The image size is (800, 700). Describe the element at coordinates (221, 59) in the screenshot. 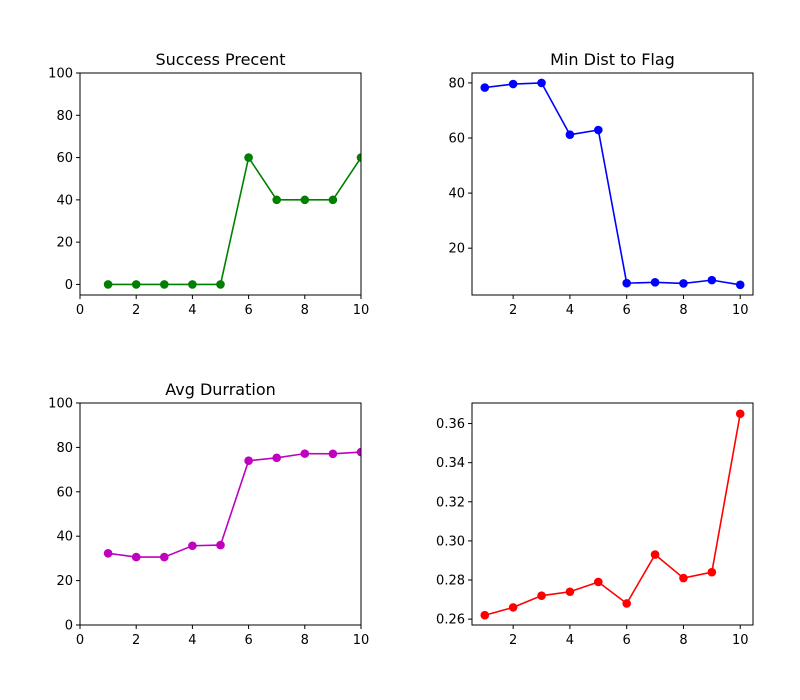

I see `chart-title: Success Precent` at that location.